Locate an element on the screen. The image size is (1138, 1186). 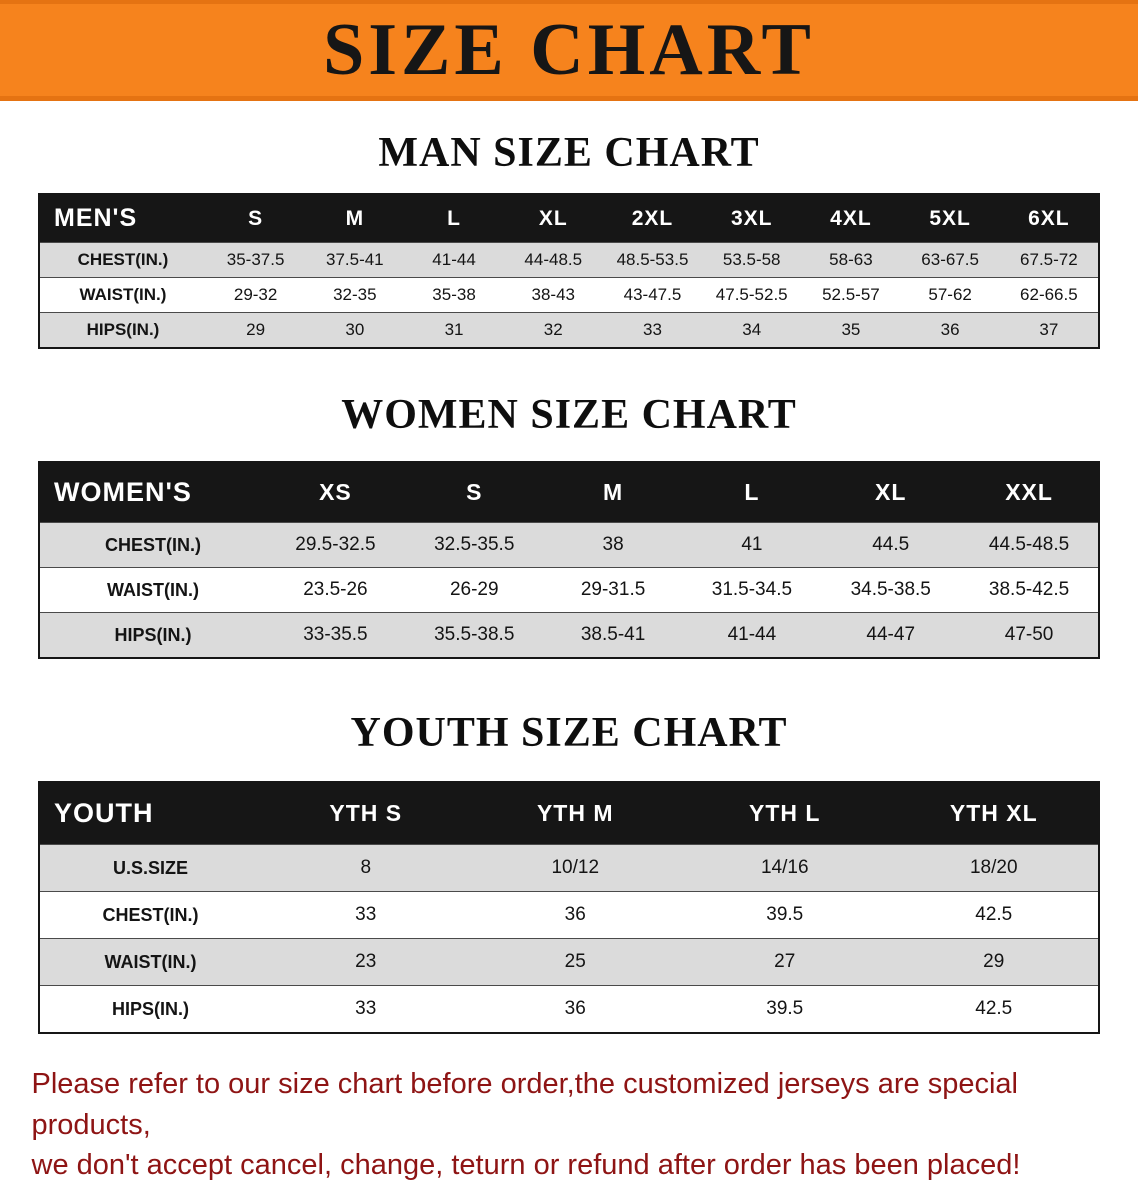
size-chart-banner: SIZE CHART is located at coordinates (569, 50).